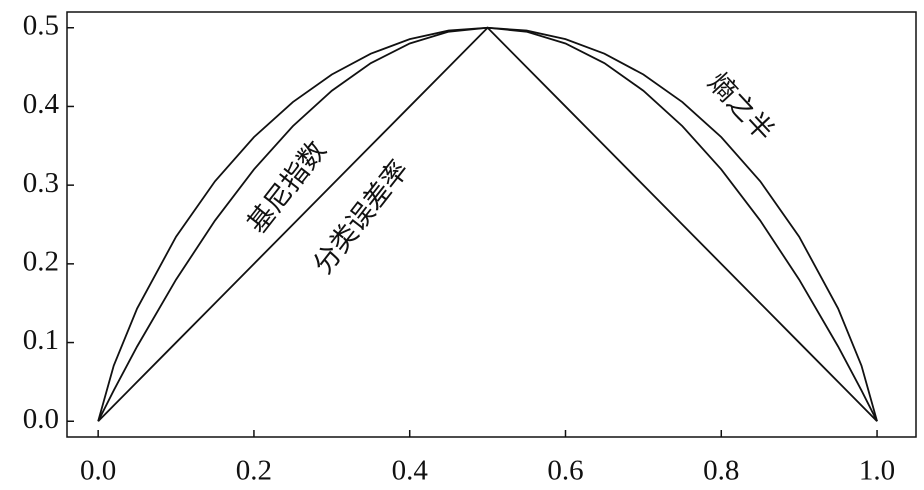  Describe the element at coordinates (565, 471) in the screenshot. I see `x-tick-label: 0.6` at that location.